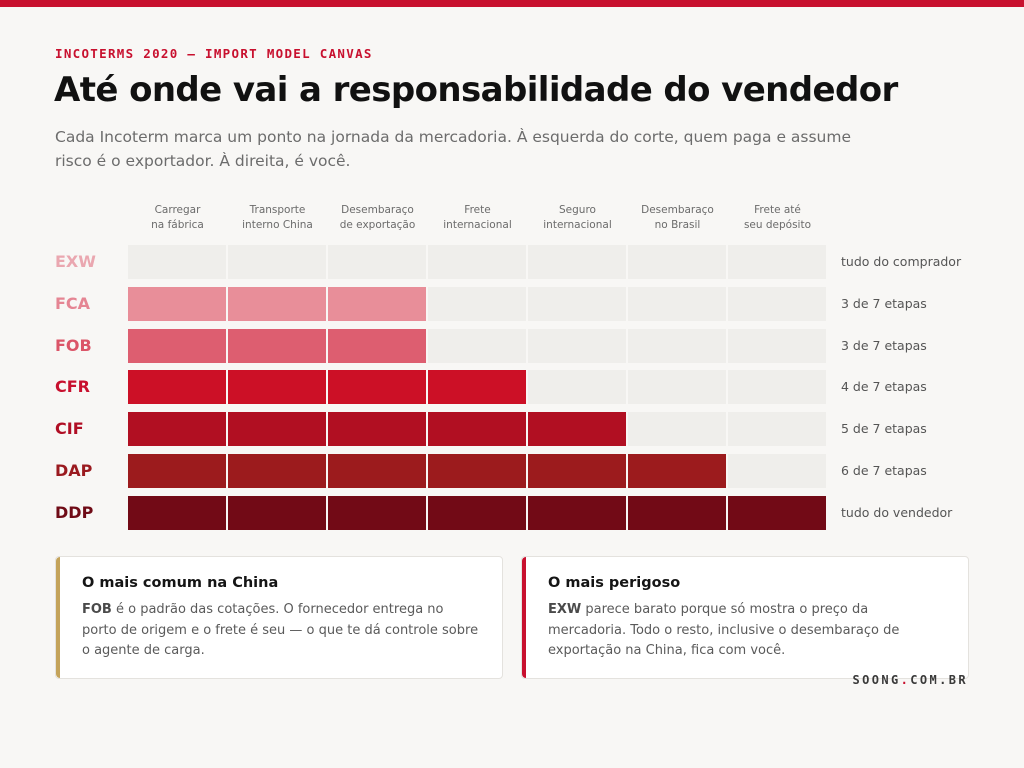 Image resolution: width=1024 pixels, height=768 pixels. Describe the element at coordinates (512, 3) in the screenshot. I see `top-accent-bar` at that location.